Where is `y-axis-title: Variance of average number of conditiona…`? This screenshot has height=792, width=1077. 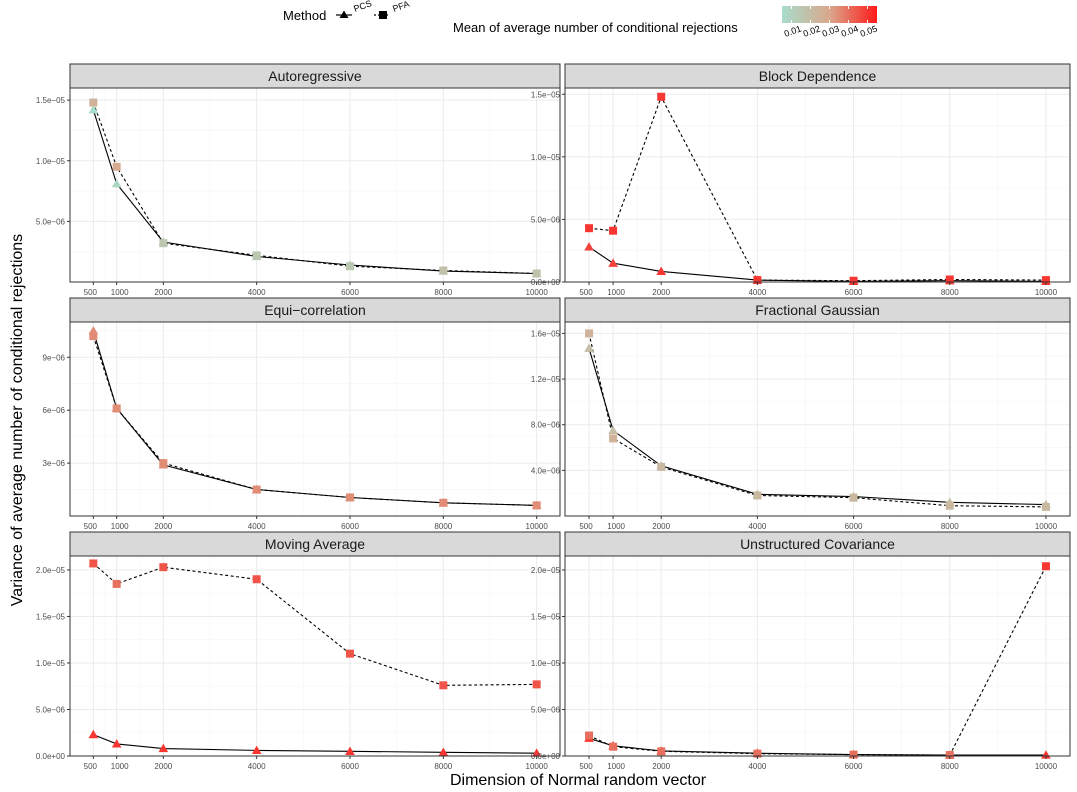
y-axis-title: Variance of average number of conditiona… is located at coordinates (17, 420).